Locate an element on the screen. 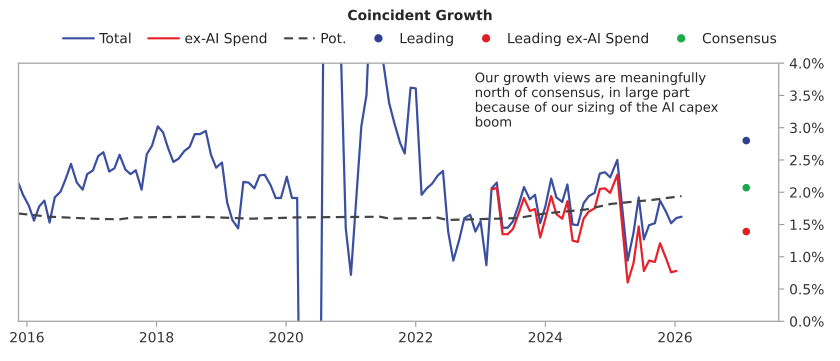  x-tick-label: 2024 is located at coordinates (545, 337).